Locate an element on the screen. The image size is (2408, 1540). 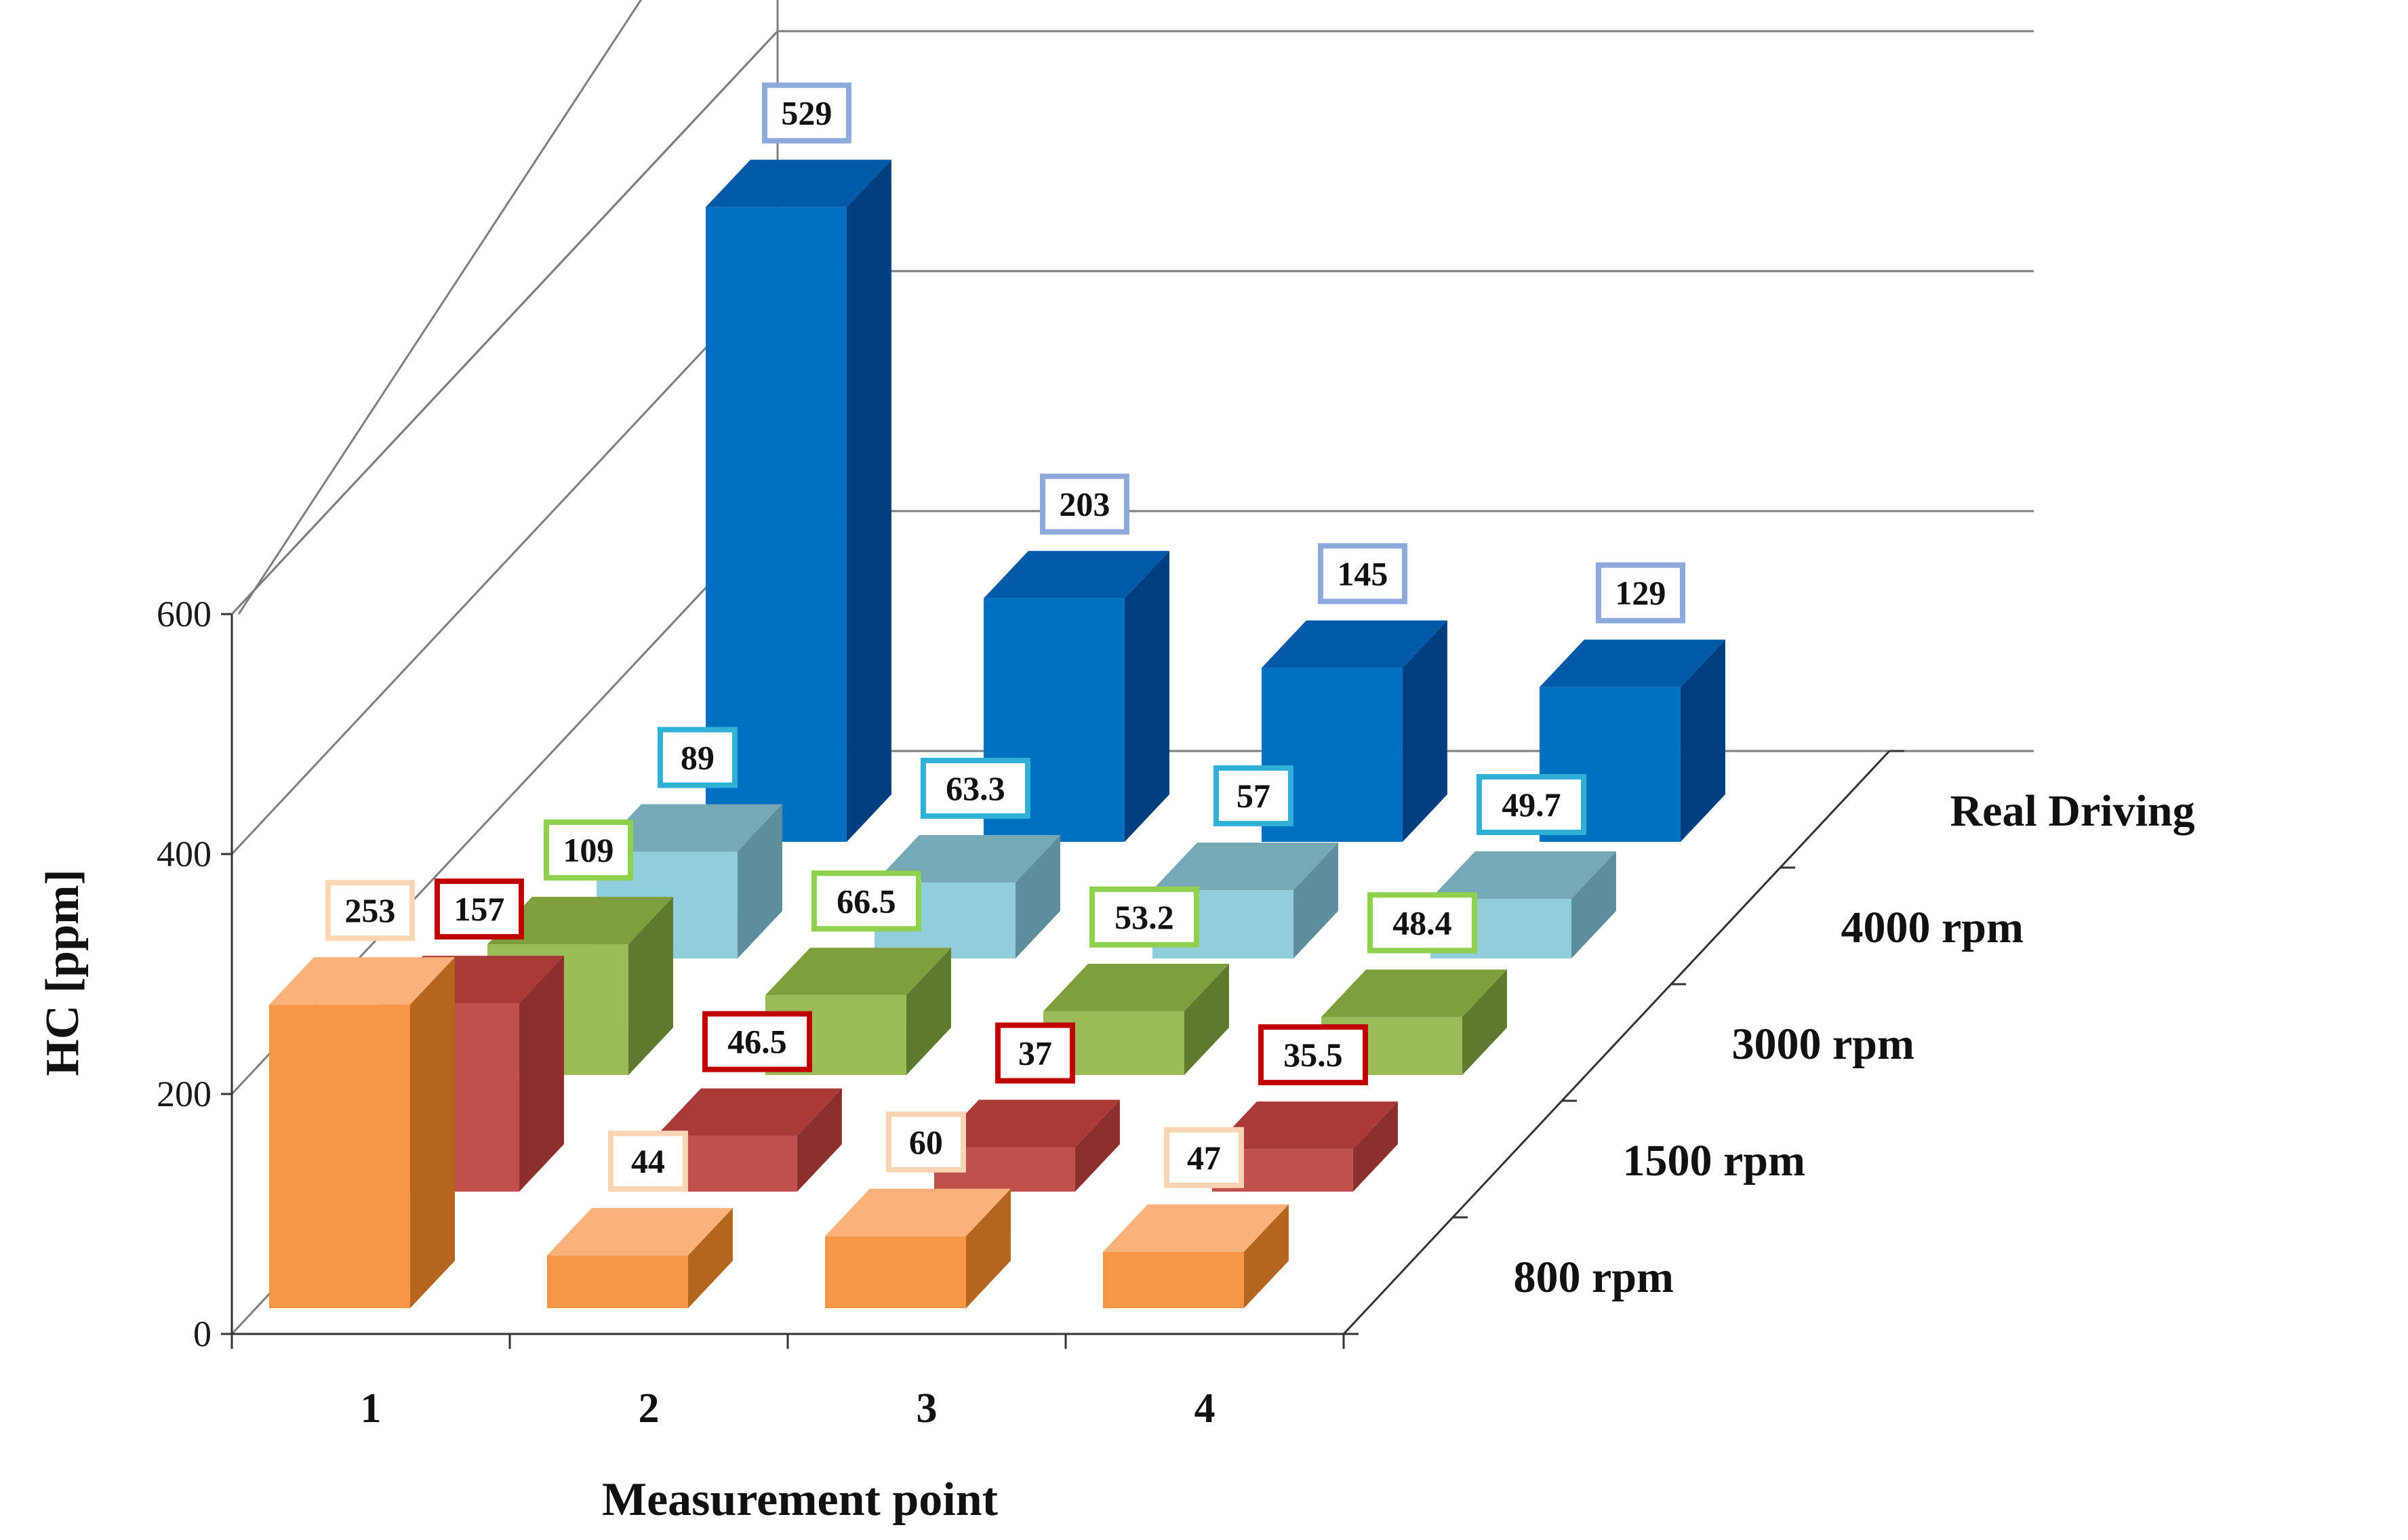
data-label: 37 is located at coordinates (1035, 1053).